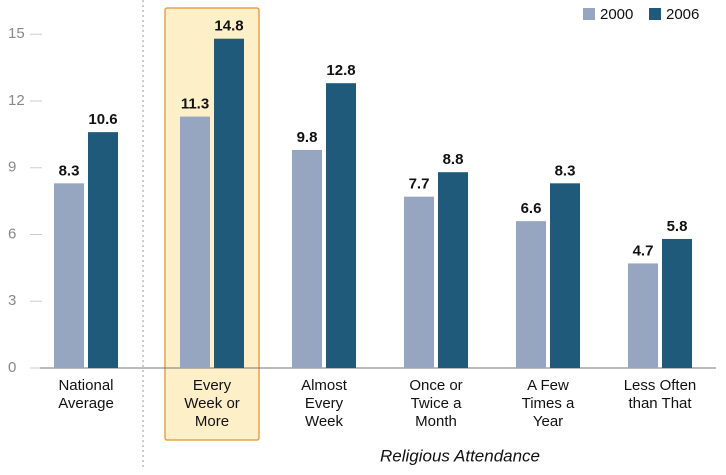  What do you see at coordinates (102, 119) in the screenshot?
I see `value-label: 10.6` at bounding box center [102, 119].